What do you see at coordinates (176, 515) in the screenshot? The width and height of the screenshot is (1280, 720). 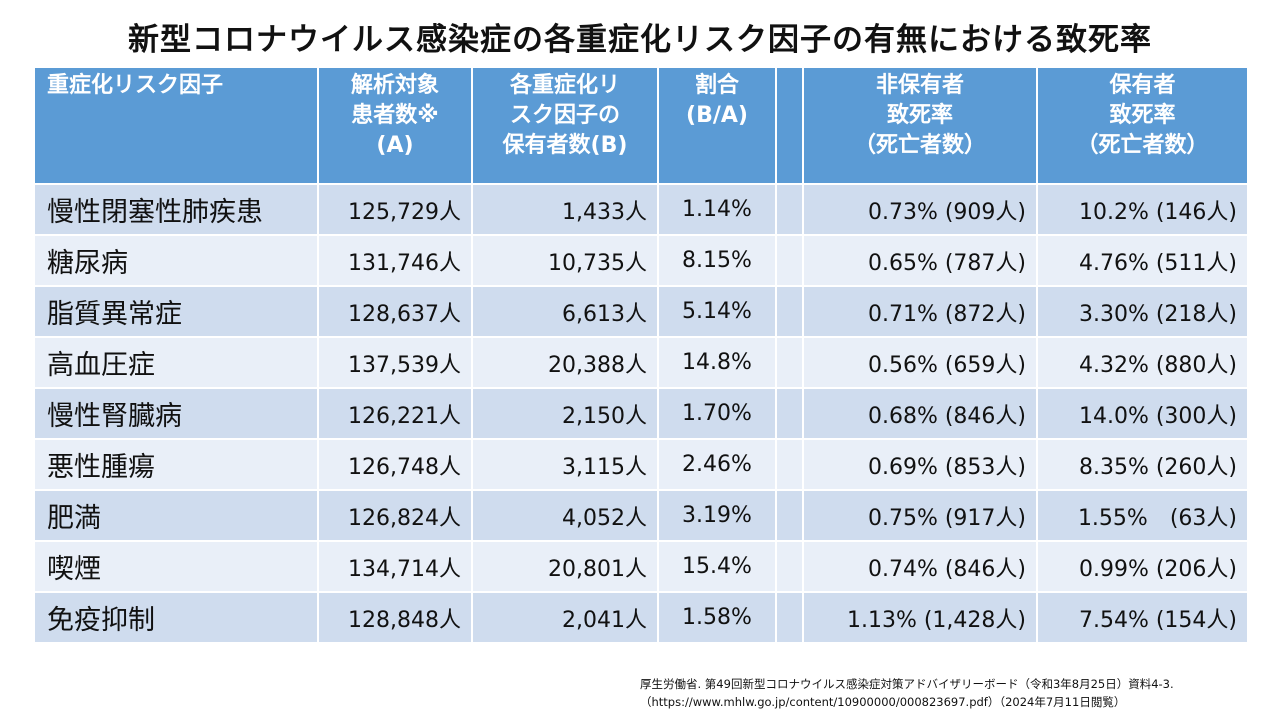 I see `risk-factor-cell: 肥満` at bounding box center [176, 515].